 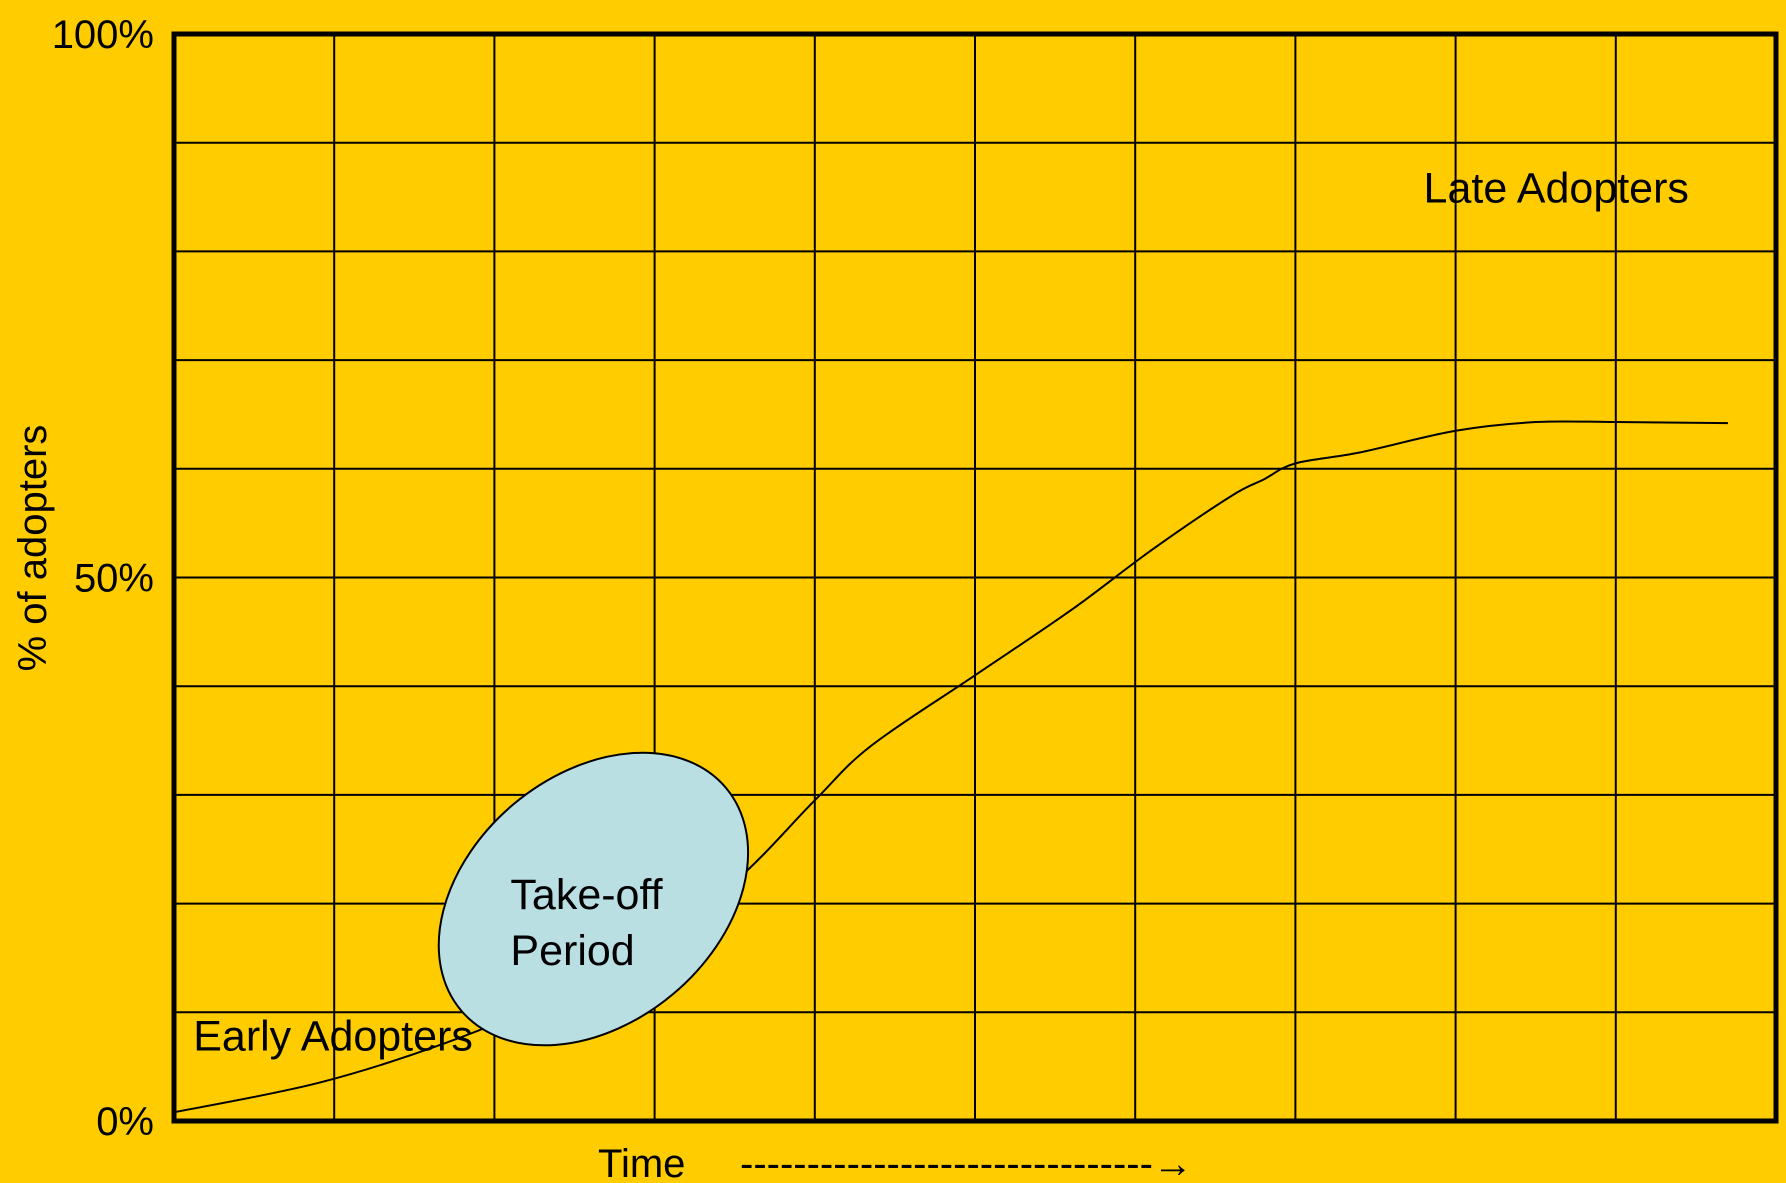 What do you see at coordinates (333, 1036) in the screenshot?
I see `early-adopters-label: Early Adopters` at bounding box center [333, 1036].